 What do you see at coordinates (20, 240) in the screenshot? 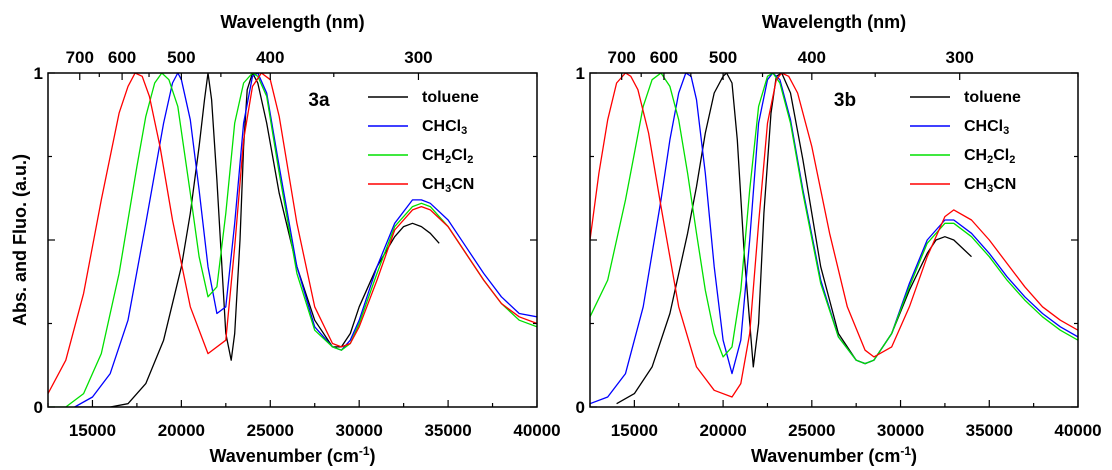
I see `y-axis-title: Abs. and Fluo. (a.u.)` at bounding box center [20, 240].